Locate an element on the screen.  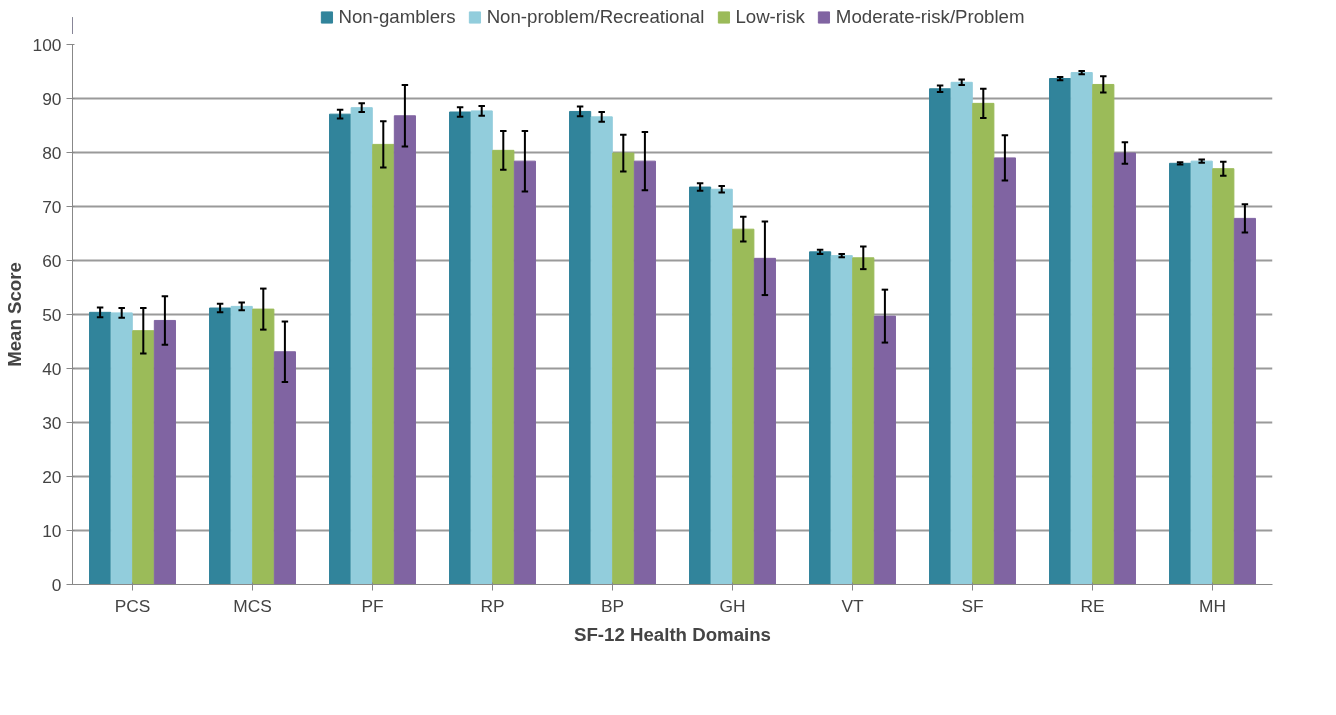
y-tick-label: 100 is located at coordinates (47, 44).